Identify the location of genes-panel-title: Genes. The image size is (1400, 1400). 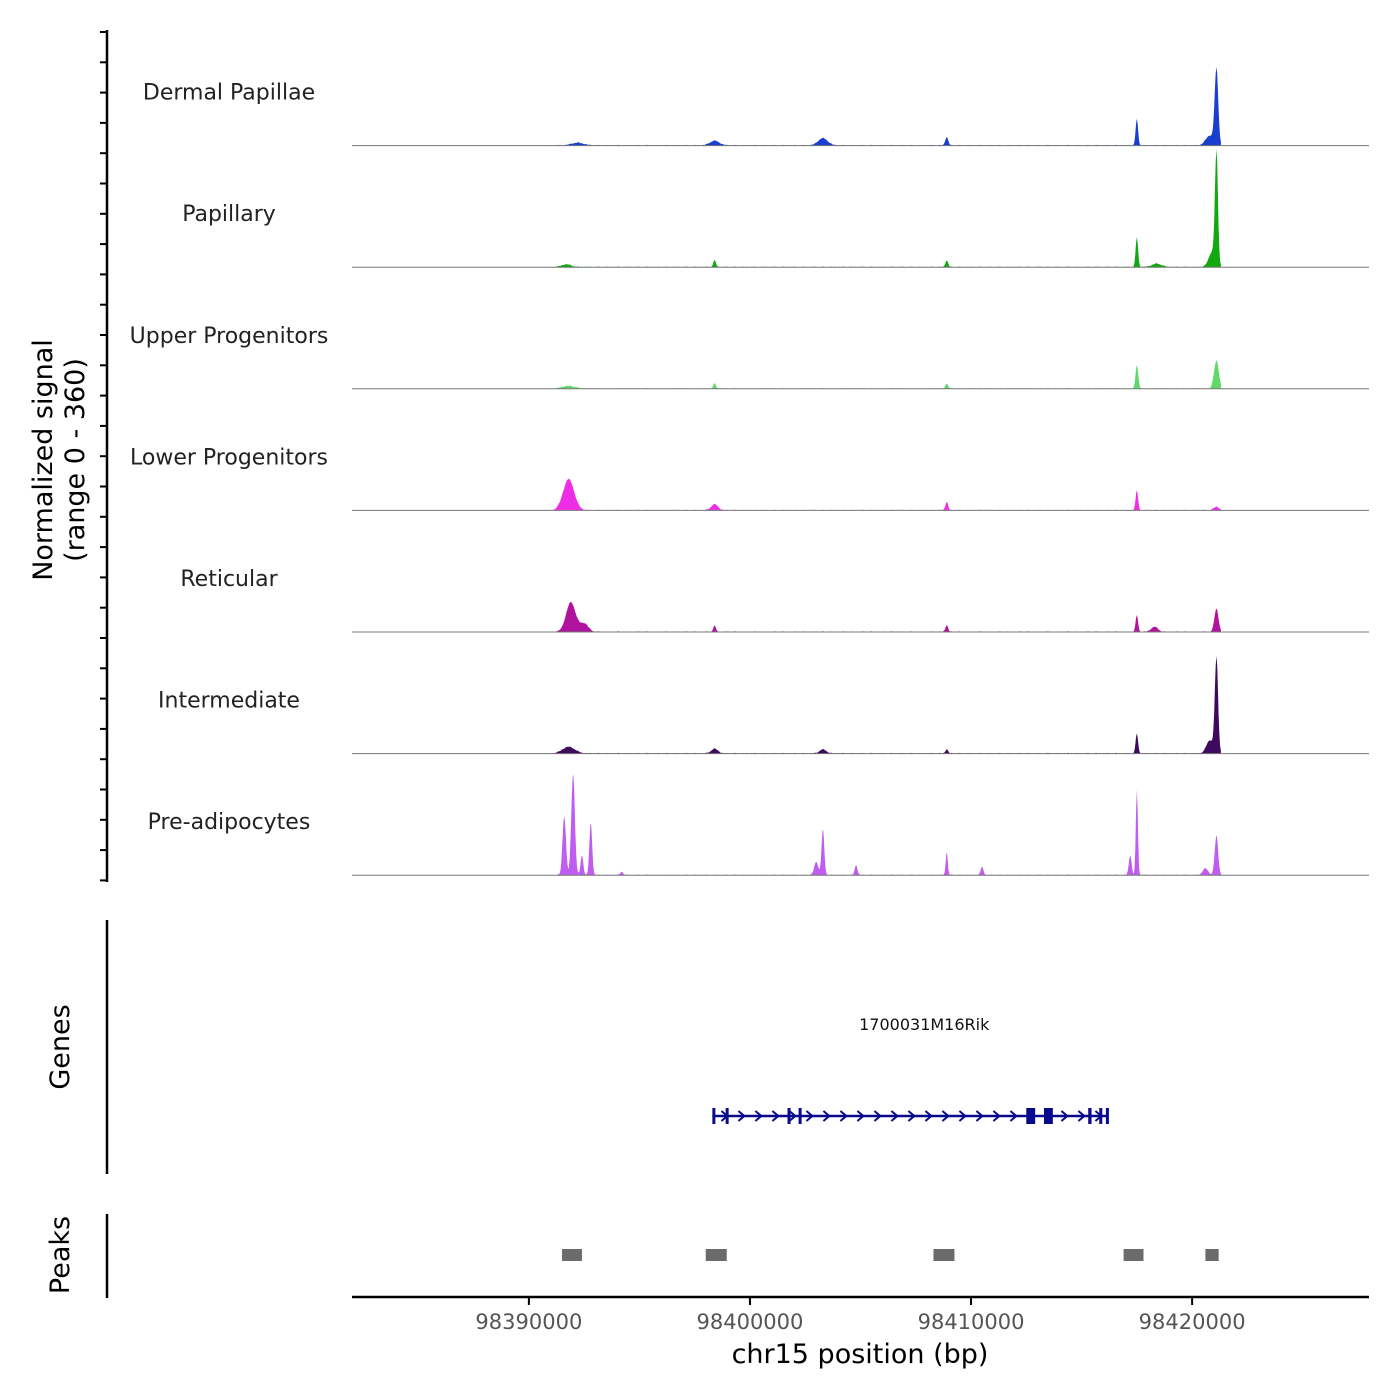
(60, 1046).